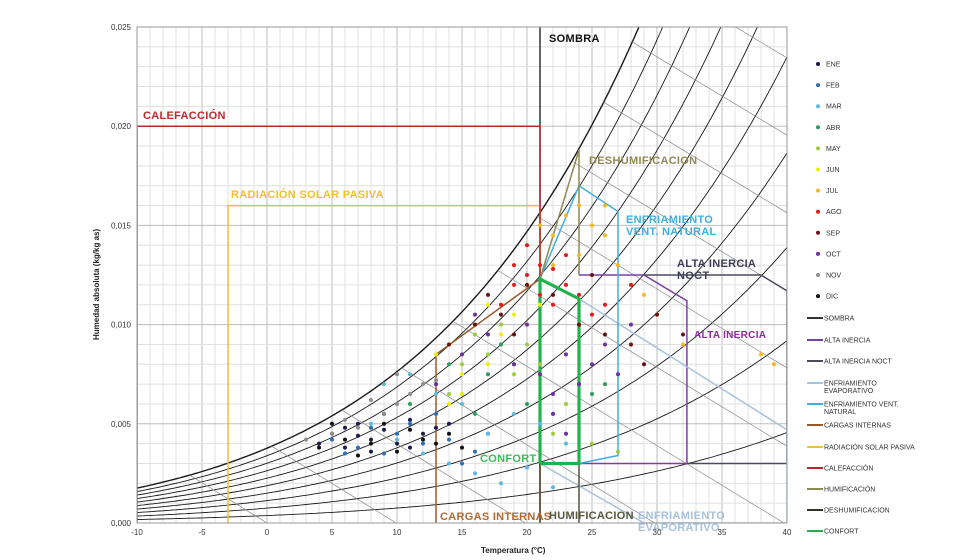 Image resolution: width=980 pixels, height=560 pixels. I want to click on legend-label: CONFORT, so click(841, 532).